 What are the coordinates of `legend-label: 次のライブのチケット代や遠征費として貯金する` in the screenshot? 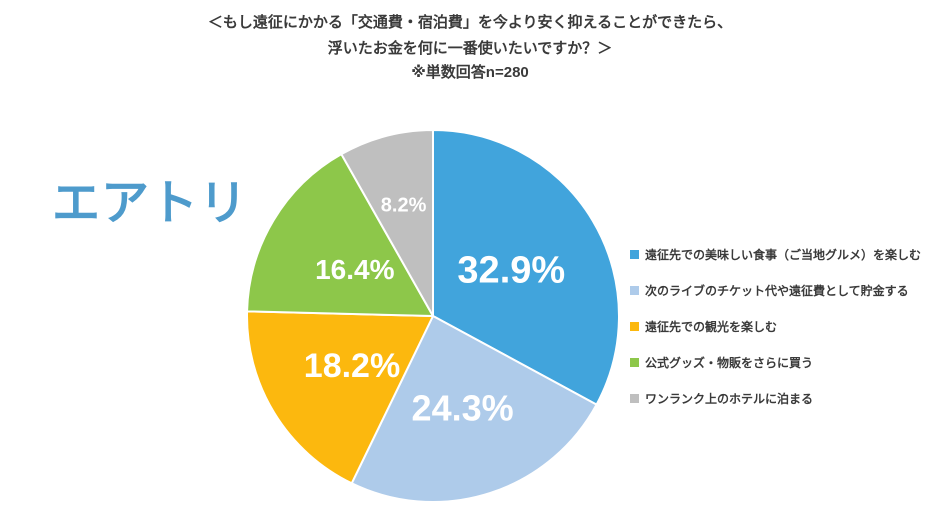 It's located at (777, 290).